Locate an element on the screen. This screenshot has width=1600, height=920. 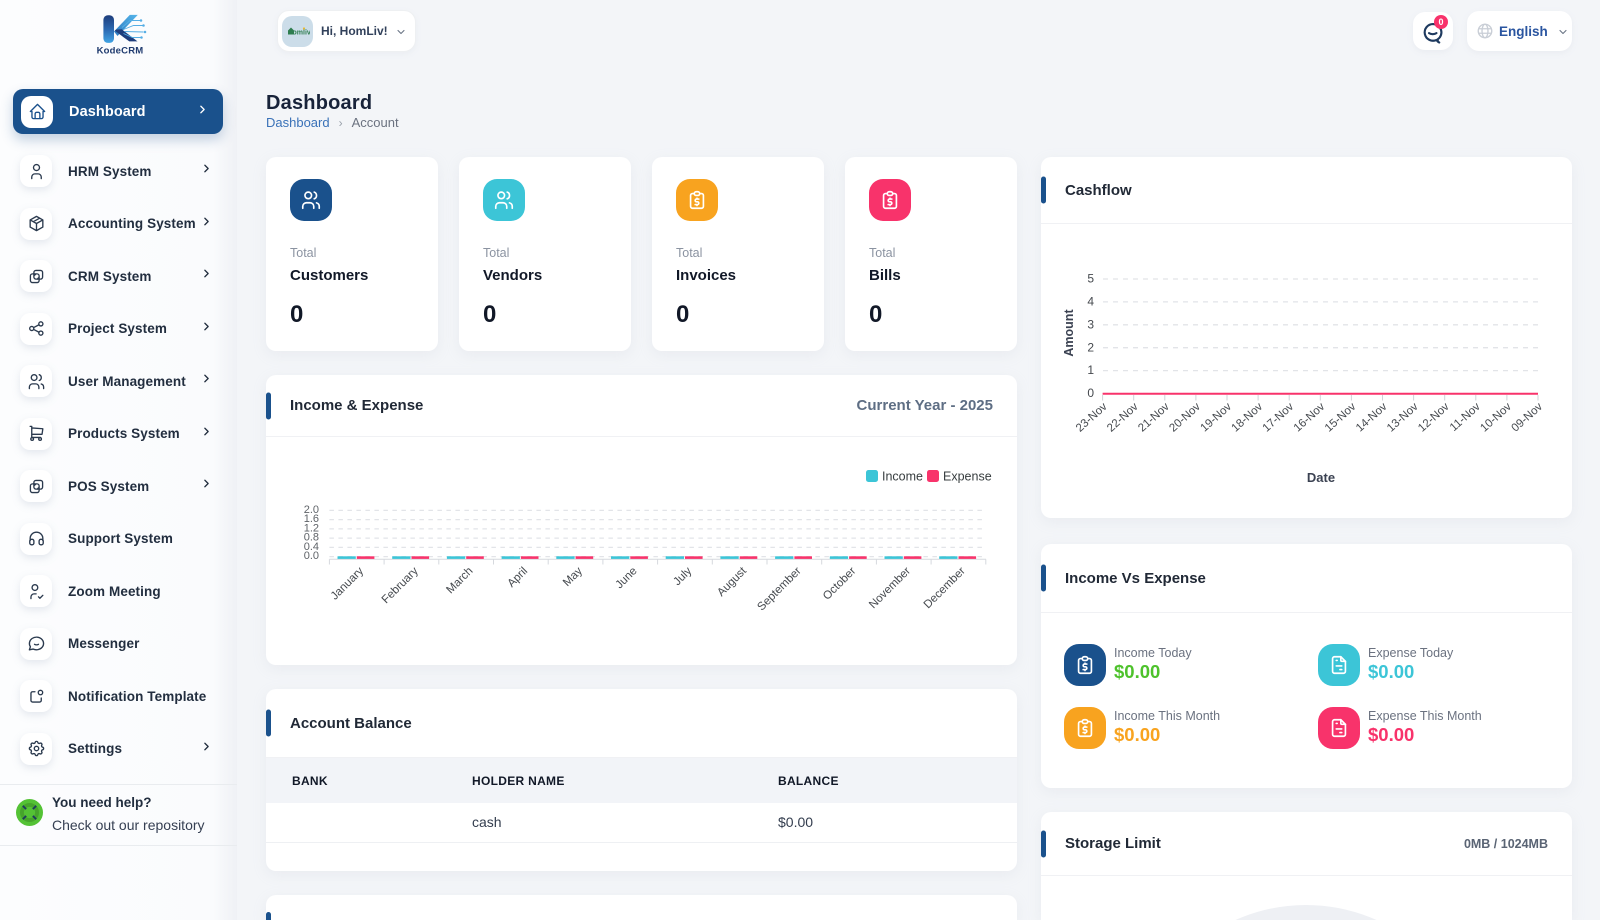
svg-text: 4 is located at coordinates (1090, 302).